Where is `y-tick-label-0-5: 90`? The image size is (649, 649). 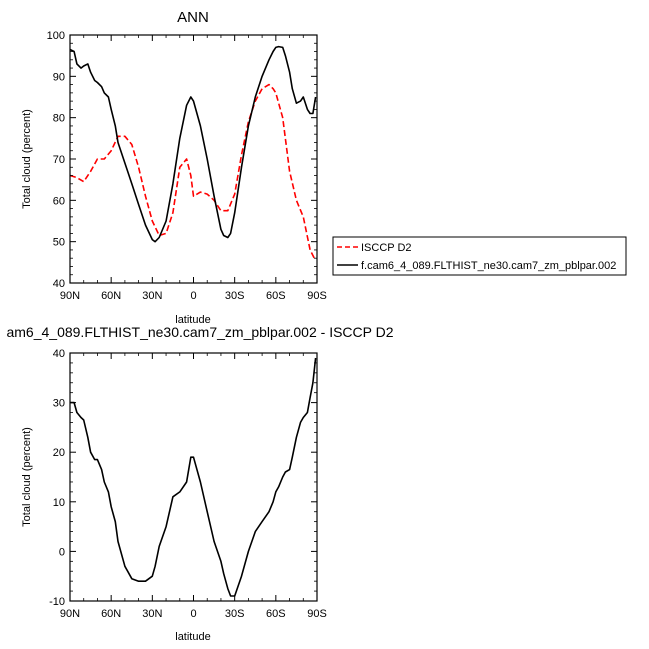 y-tick-label-0-5: 90 is located at coordinates (59, 77).